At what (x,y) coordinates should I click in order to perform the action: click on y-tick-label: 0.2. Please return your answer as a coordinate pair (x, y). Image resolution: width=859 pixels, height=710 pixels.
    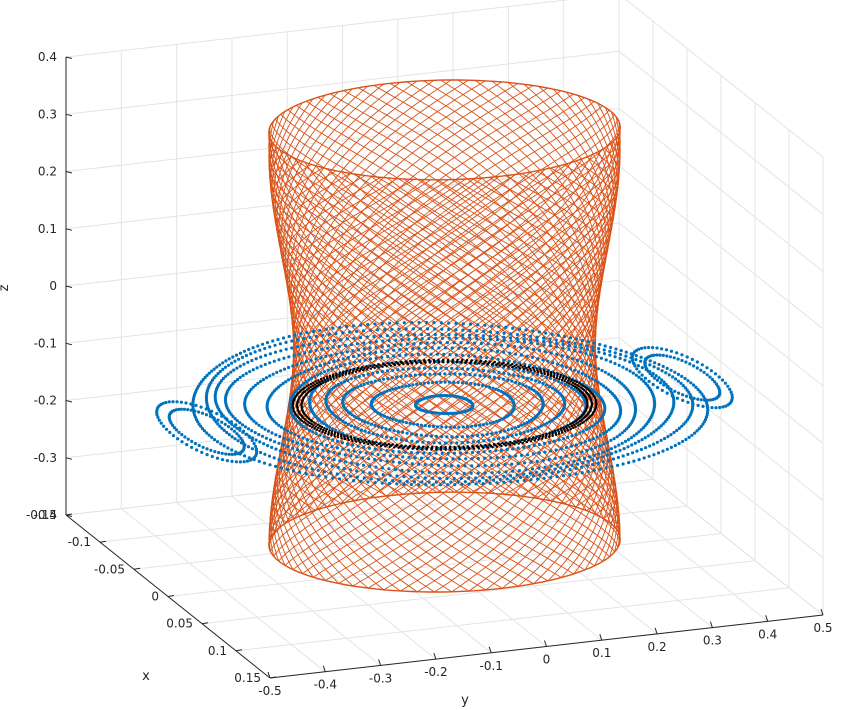
    Looking at the image, I should click on (657, 647).